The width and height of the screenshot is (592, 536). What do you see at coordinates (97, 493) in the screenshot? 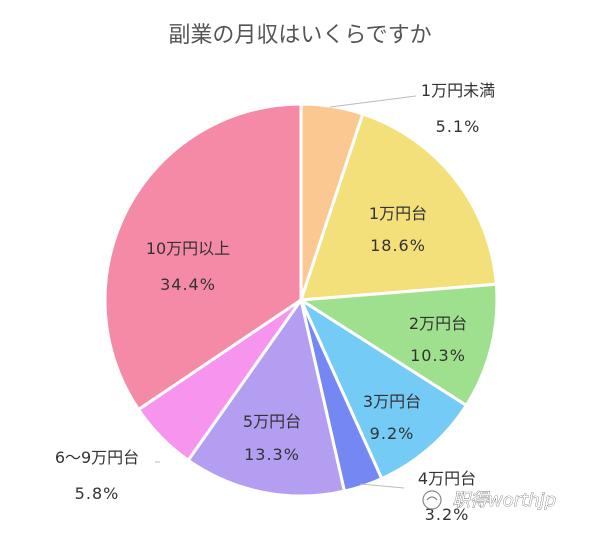
I see `slice-value-label: 5.8%` at bounding box center [97, 493].